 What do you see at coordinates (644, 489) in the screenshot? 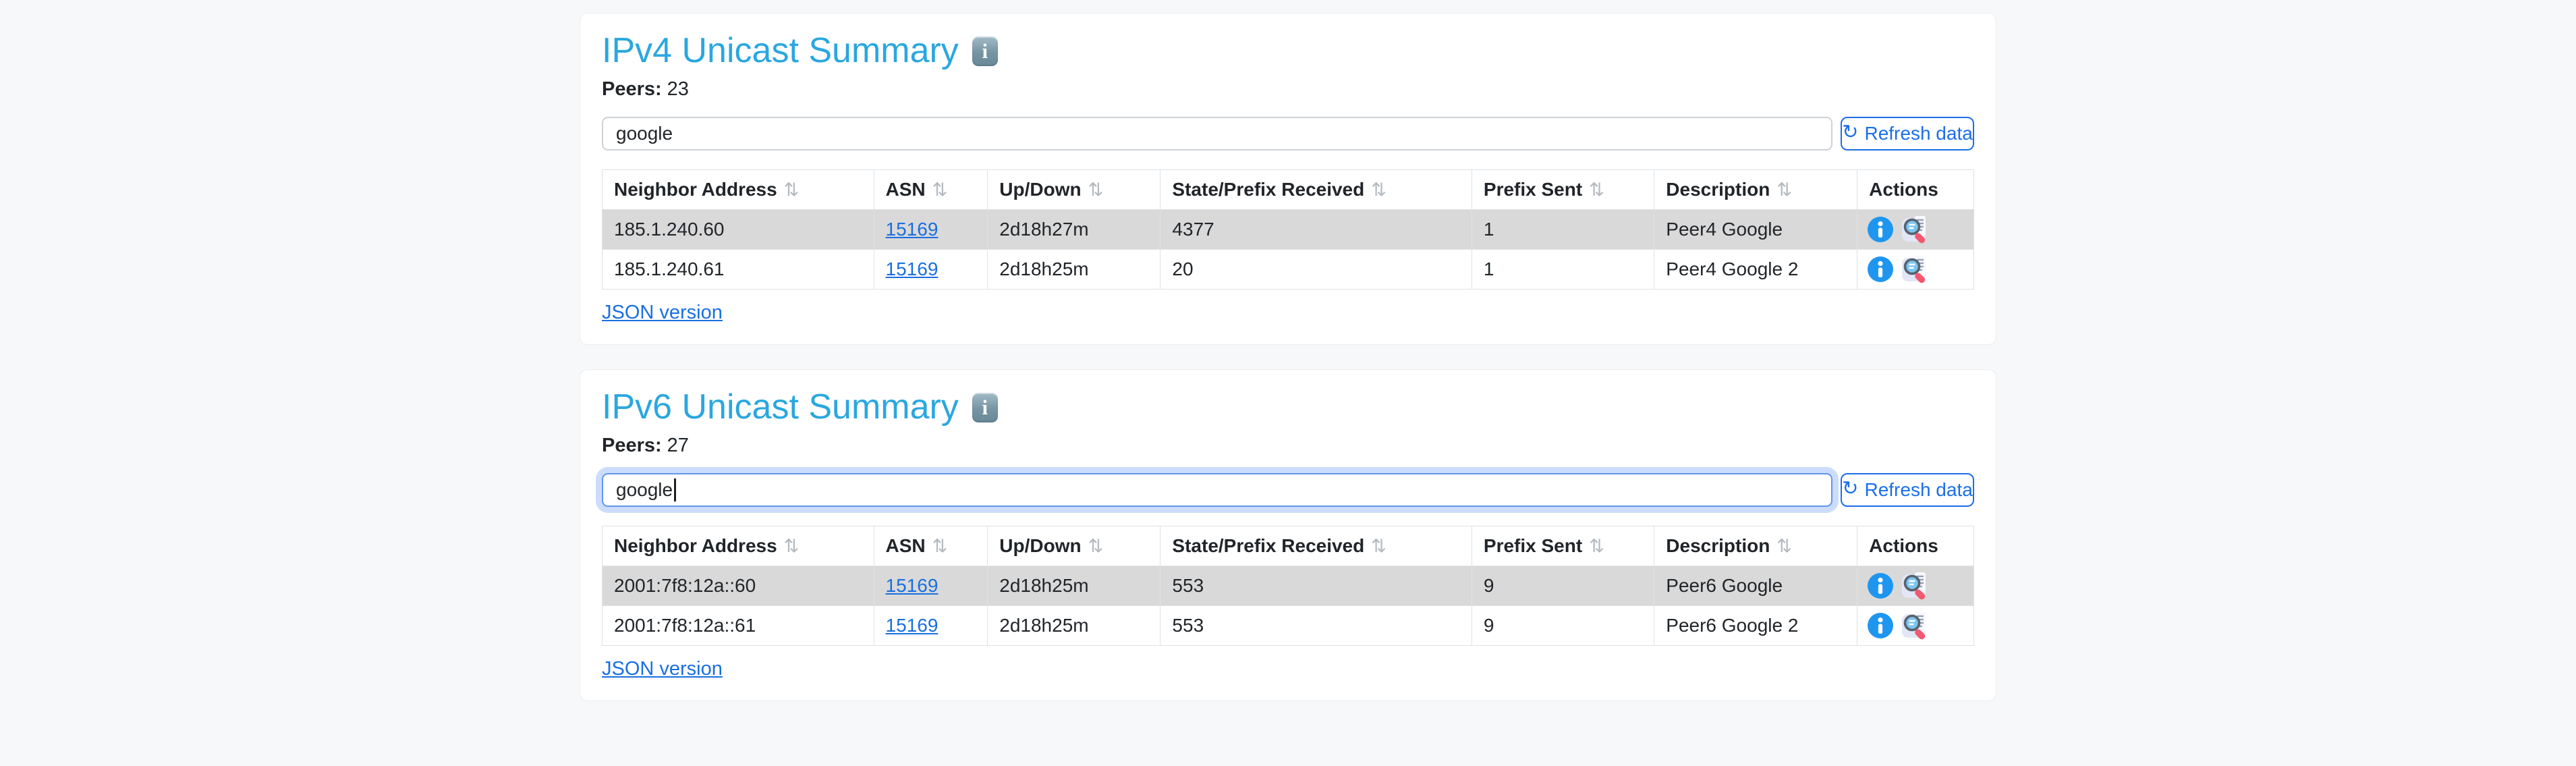
I see `filter-input-value: google` at bounding box center [644, 489].